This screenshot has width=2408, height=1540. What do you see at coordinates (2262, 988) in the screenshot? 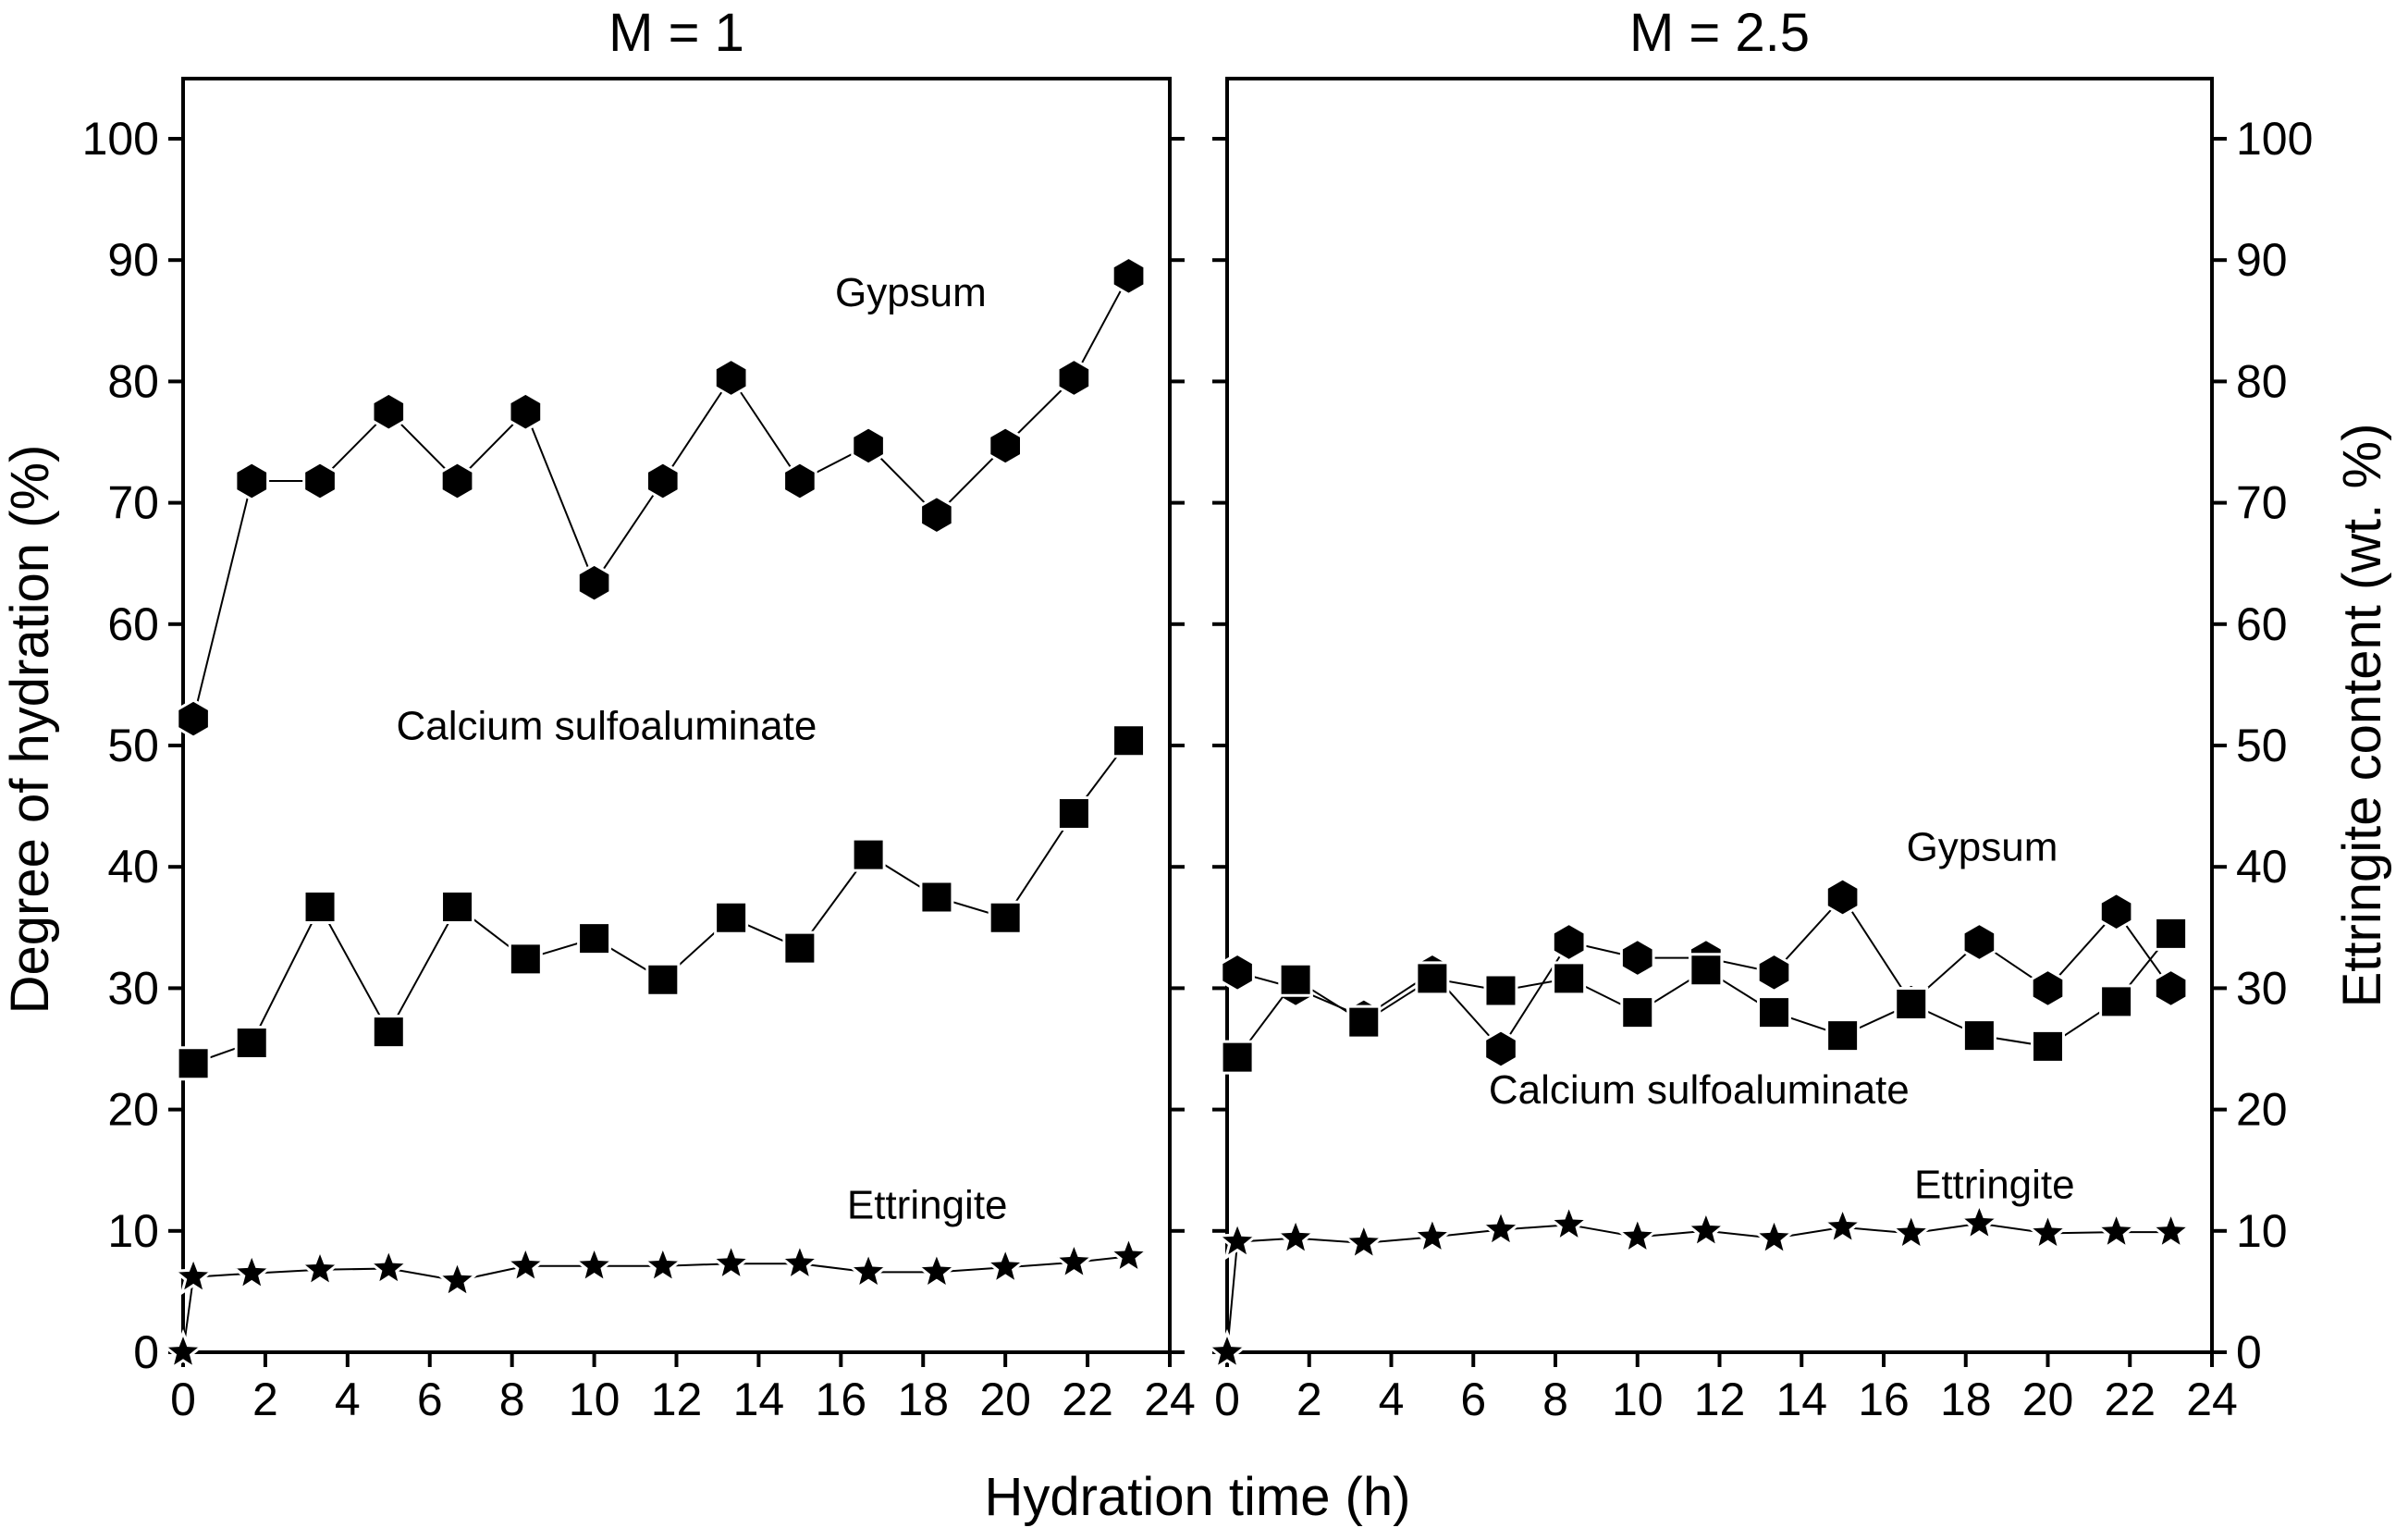
I see `y-tick-label-right: 30` at bounding box center [2262, 988].